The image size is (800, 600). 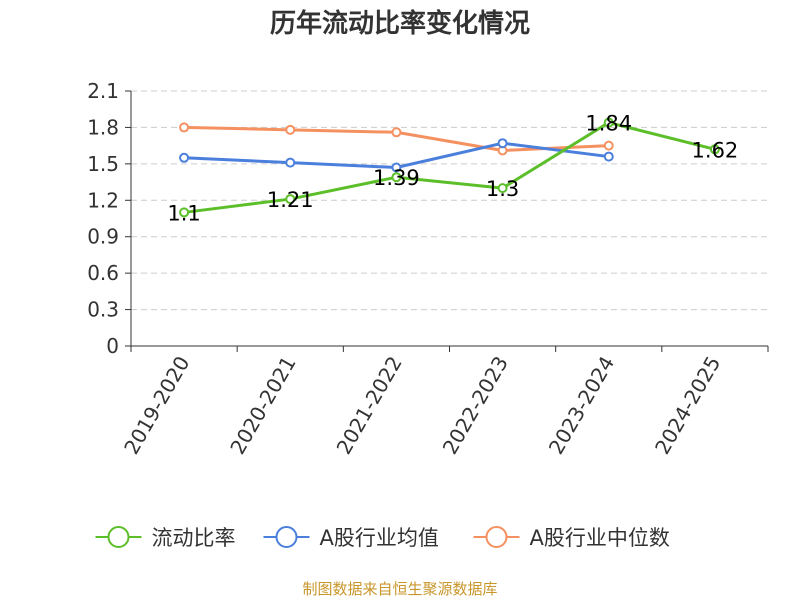 I want to click on data-label: 1.39, so click(x=396, y=178).